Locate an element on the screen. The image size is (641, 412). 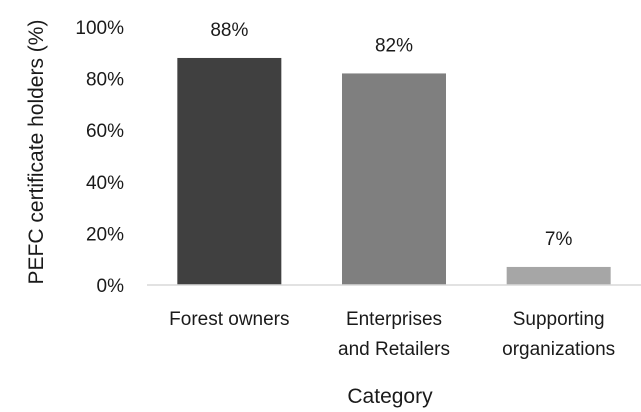
y-tick-label: 100% is located at coordinates (99, 28).